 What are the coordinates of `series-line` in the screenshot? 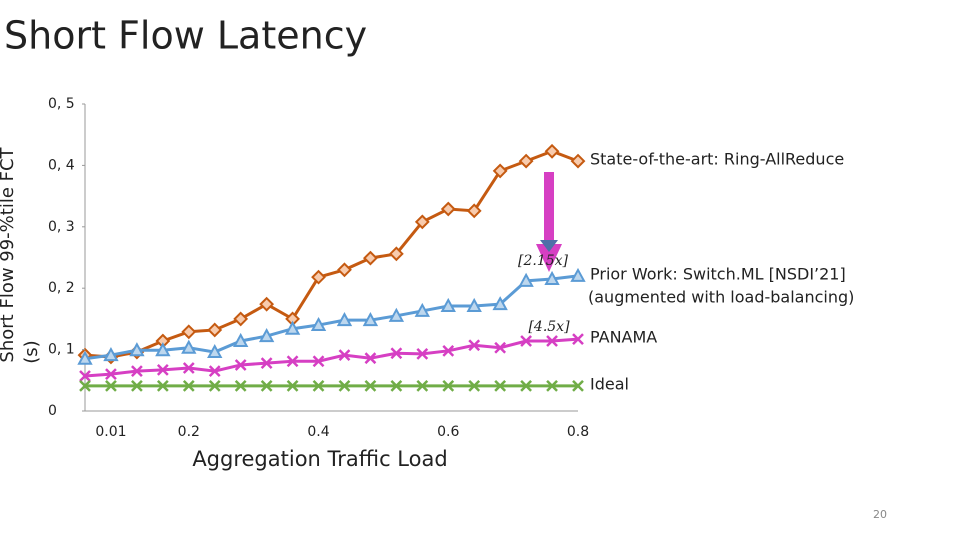 It's located at (331, 357).